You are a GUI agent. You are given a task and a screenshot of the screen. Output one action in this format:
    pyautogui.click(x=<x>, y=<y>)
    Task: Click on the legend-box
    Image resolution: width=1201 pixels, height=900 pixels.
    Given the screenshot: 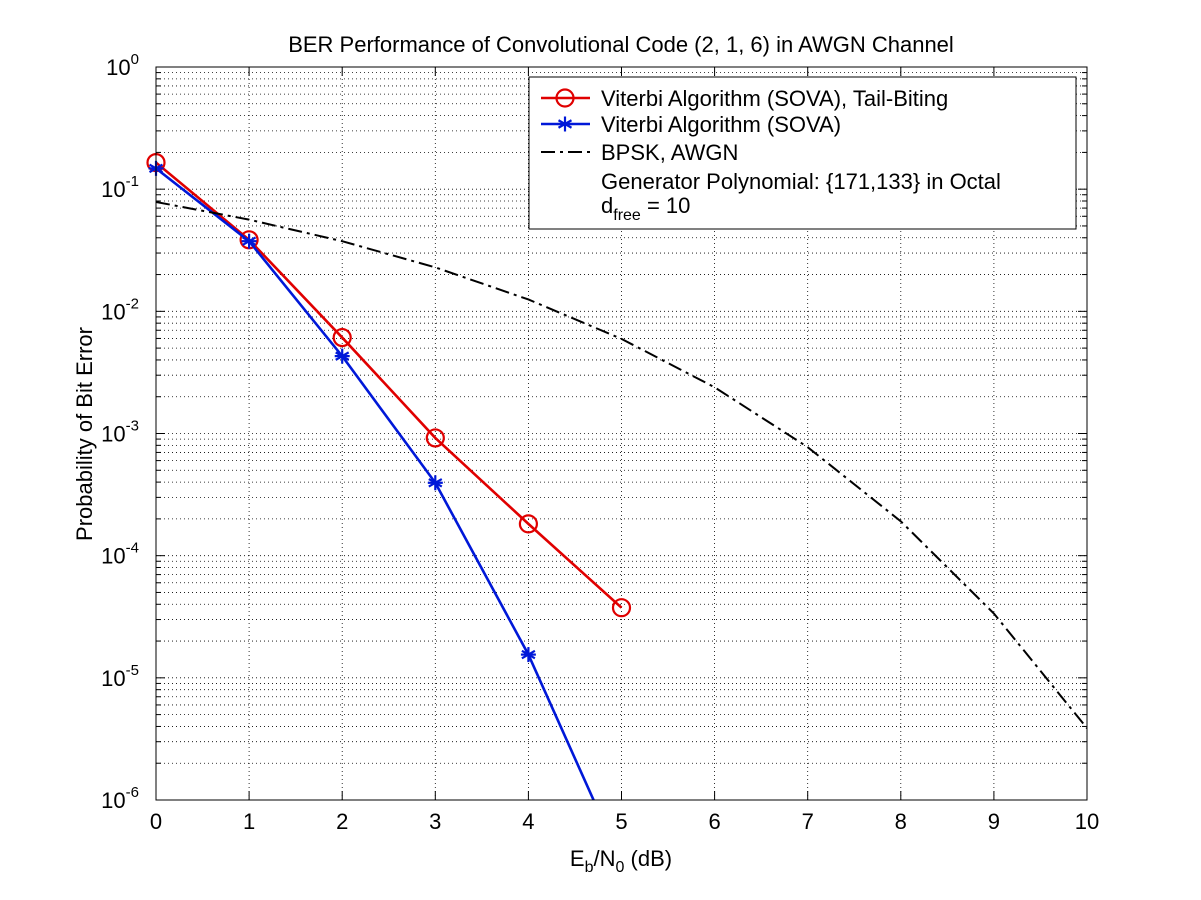 What is the action you would take?
    pyautogui.click(x=802, y=153)
    